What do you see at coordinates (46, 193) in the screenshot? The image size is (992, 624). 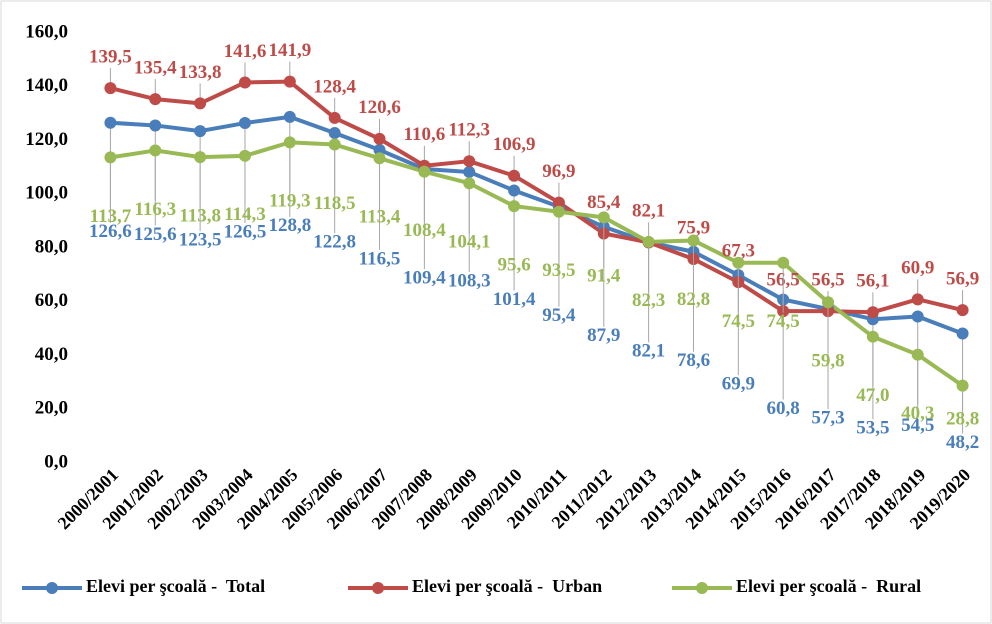 I see `y-tick-label: 100,0` at bounding box center [46, 193].